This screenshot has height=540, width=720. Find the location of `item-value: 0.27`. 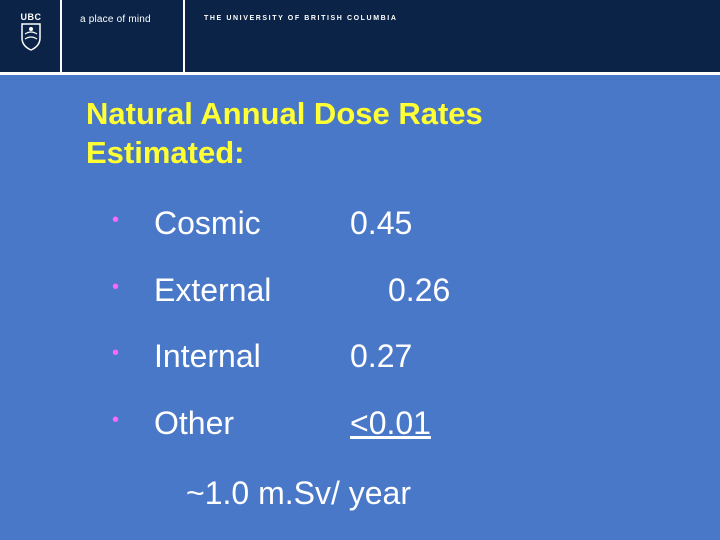

item-value: 0.27 is located at coordinates (381, 356).